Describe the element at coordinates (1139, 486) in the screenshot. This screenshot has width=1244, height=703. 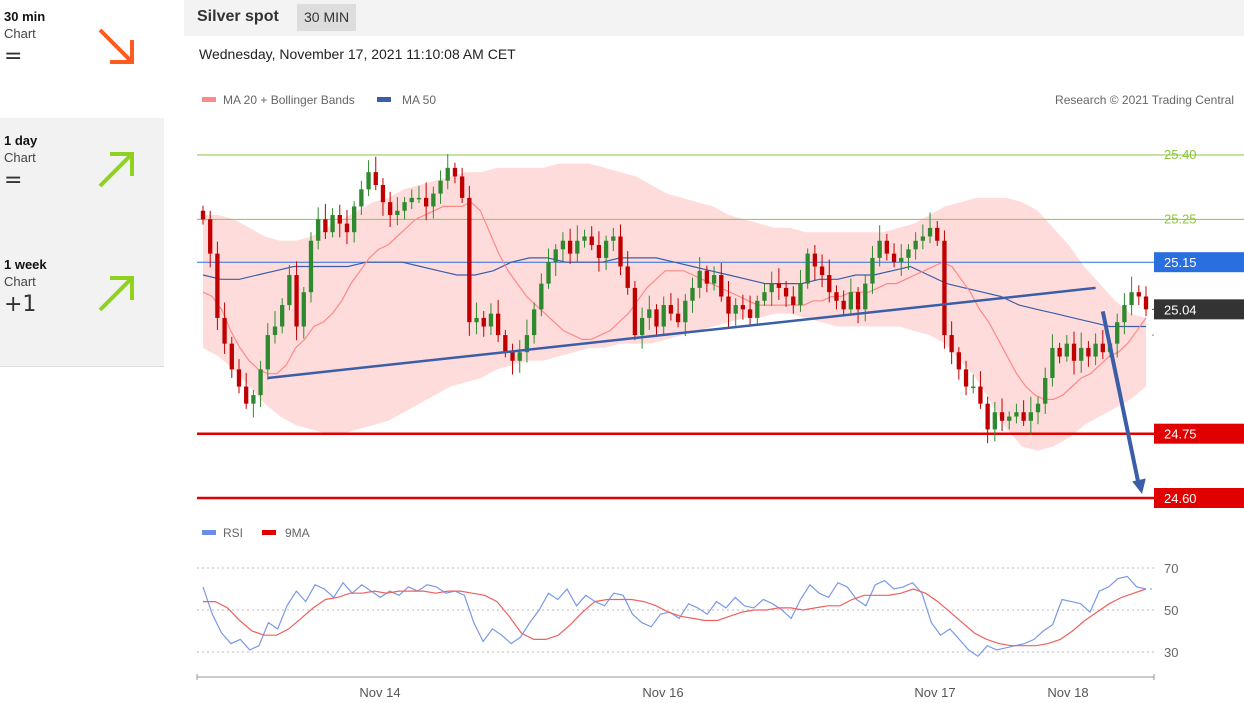
I see `projection-arrow-head` at that location.